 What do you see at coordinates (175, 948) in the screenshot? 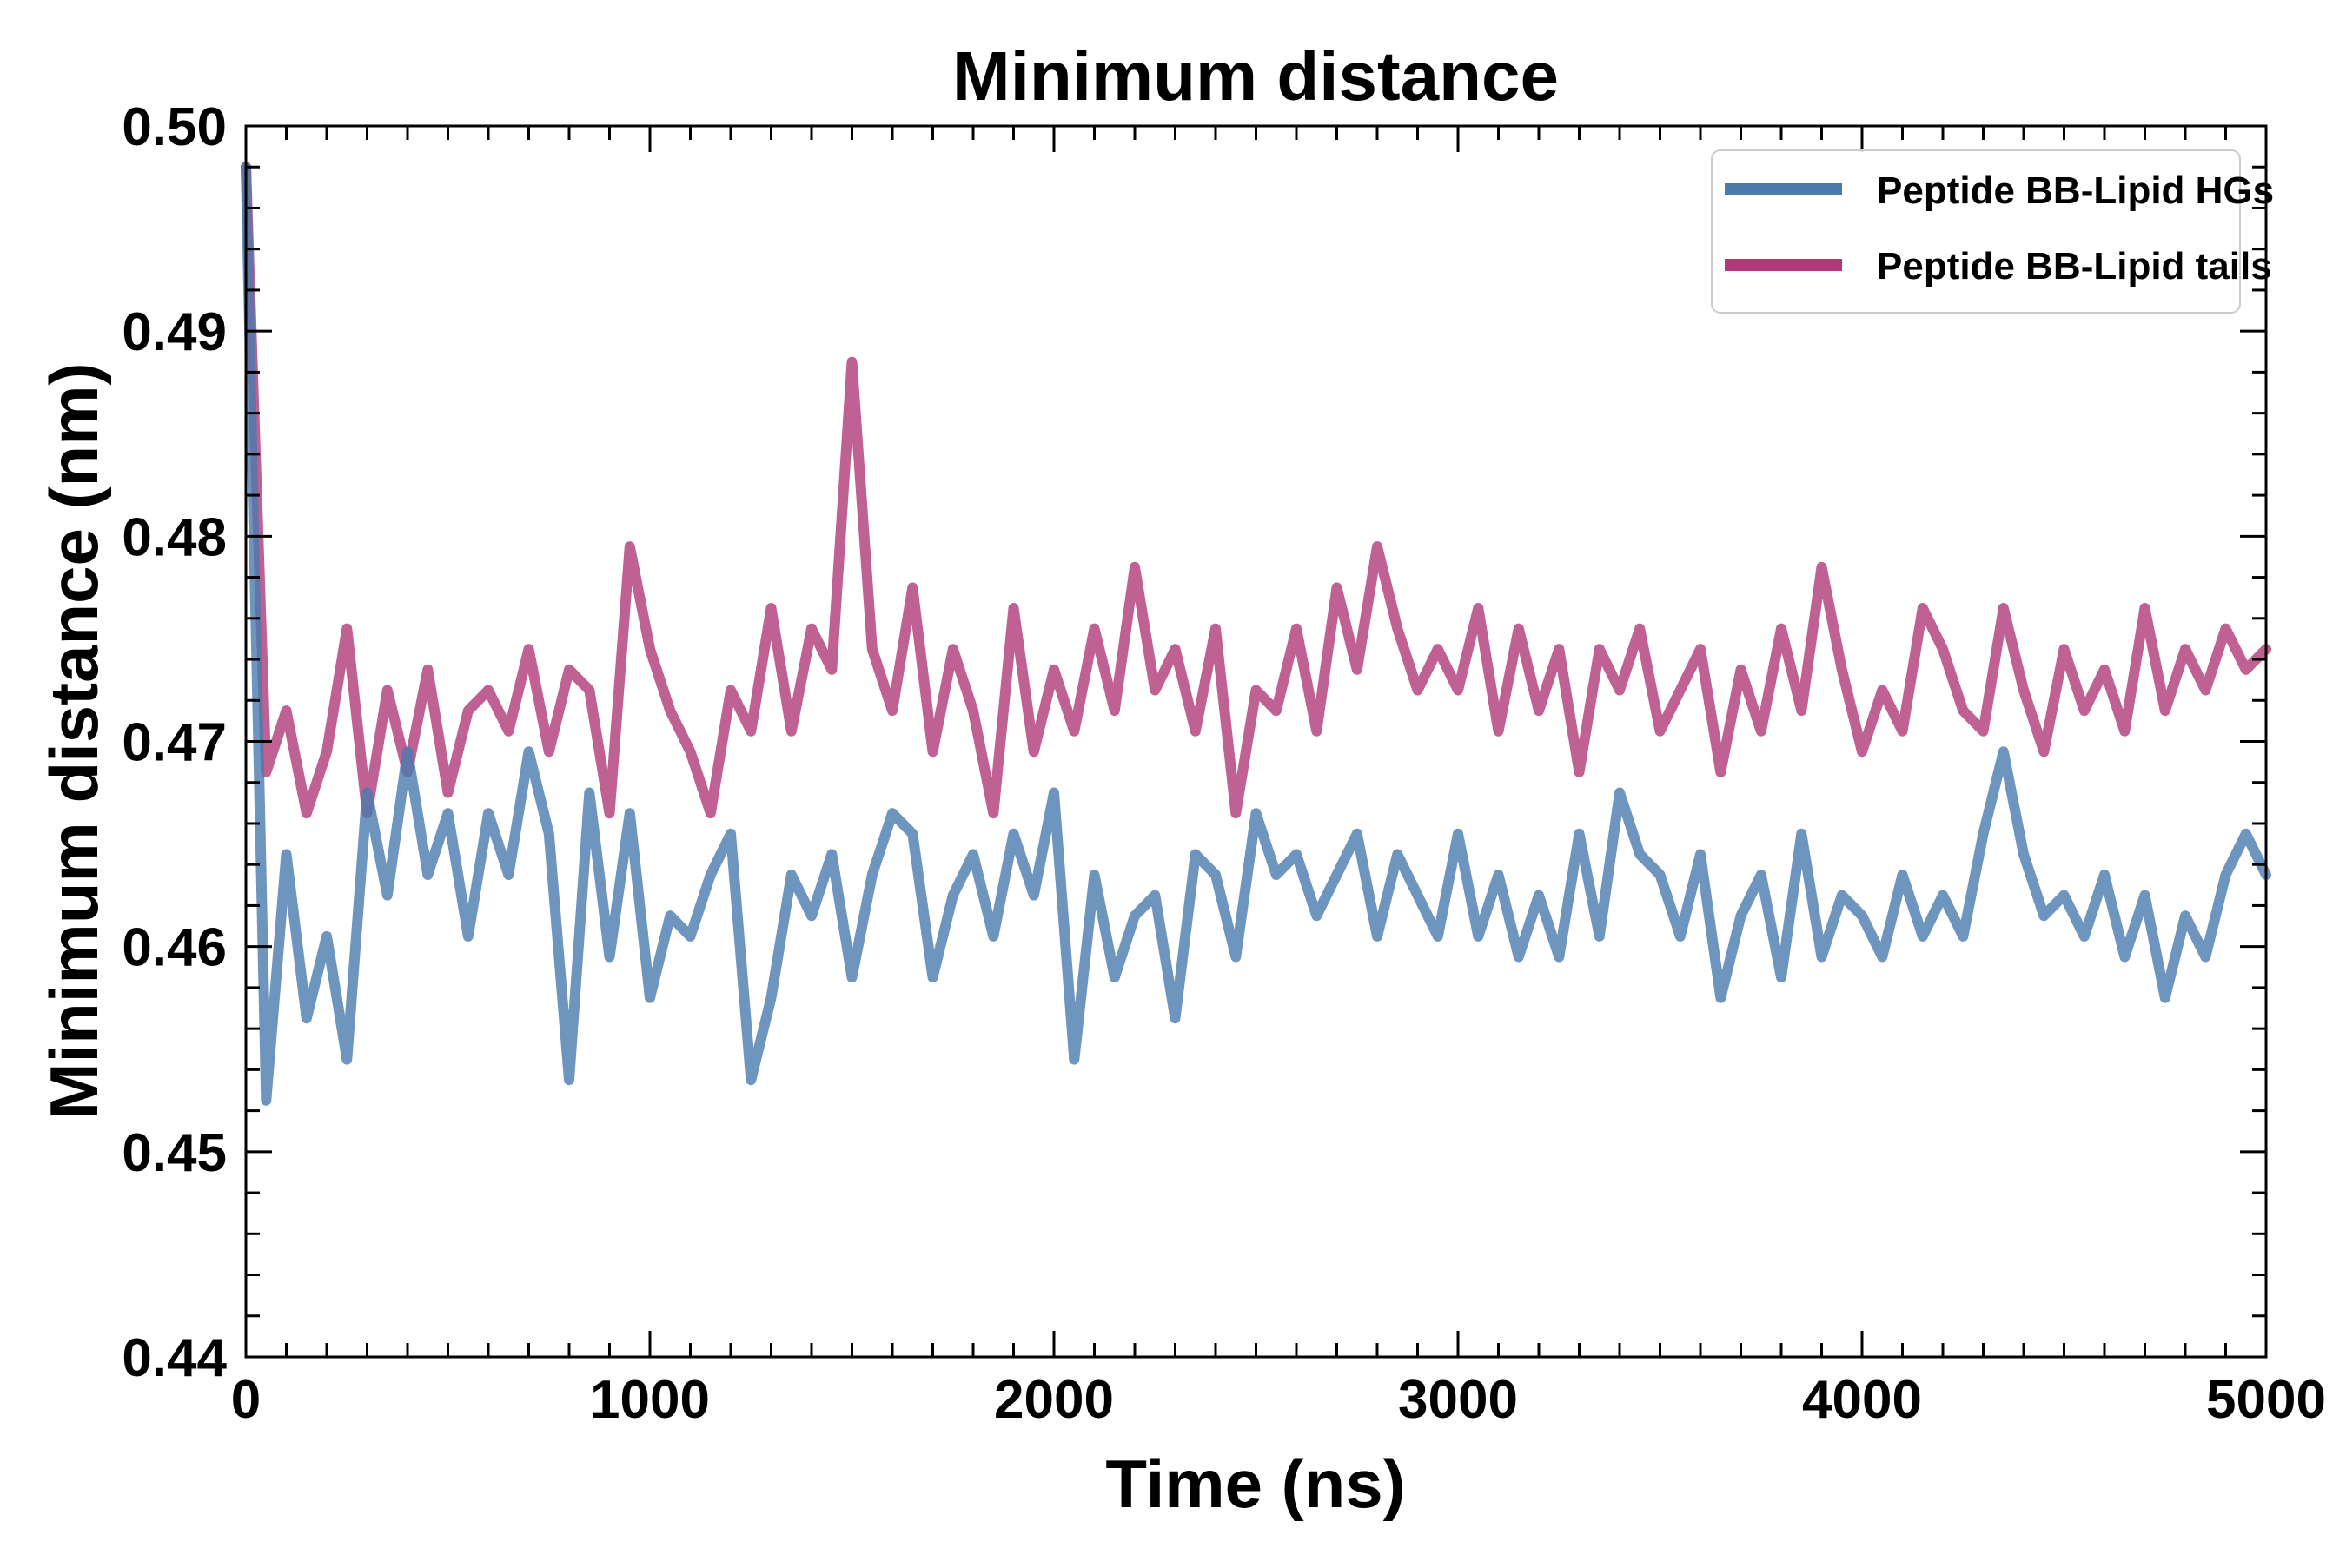
I see `y-tick-label: 0.46` at bounding box center [175, 948].